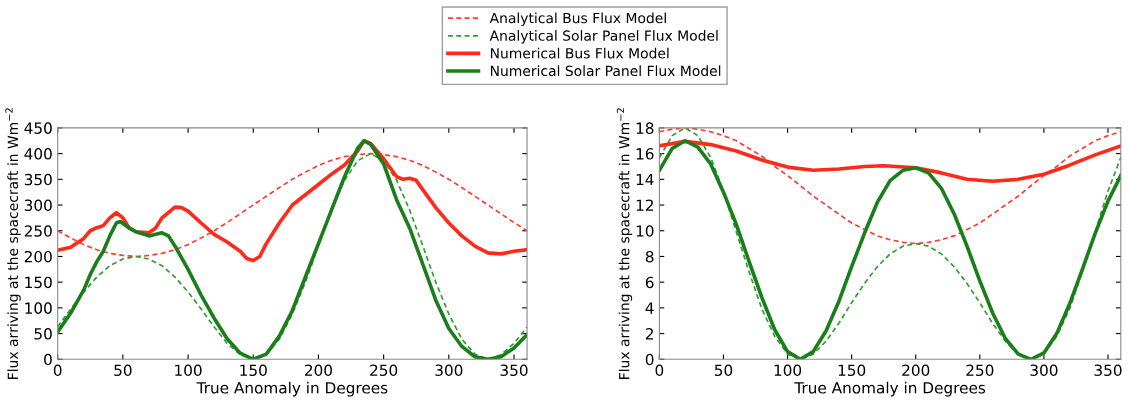 This screenshot has width=1131, height=406. What do you see at coordinates (577, 19) in the screenshot?
I see `legend-label: Analytical Bus Flux Model` at bounding box center [577, 19].